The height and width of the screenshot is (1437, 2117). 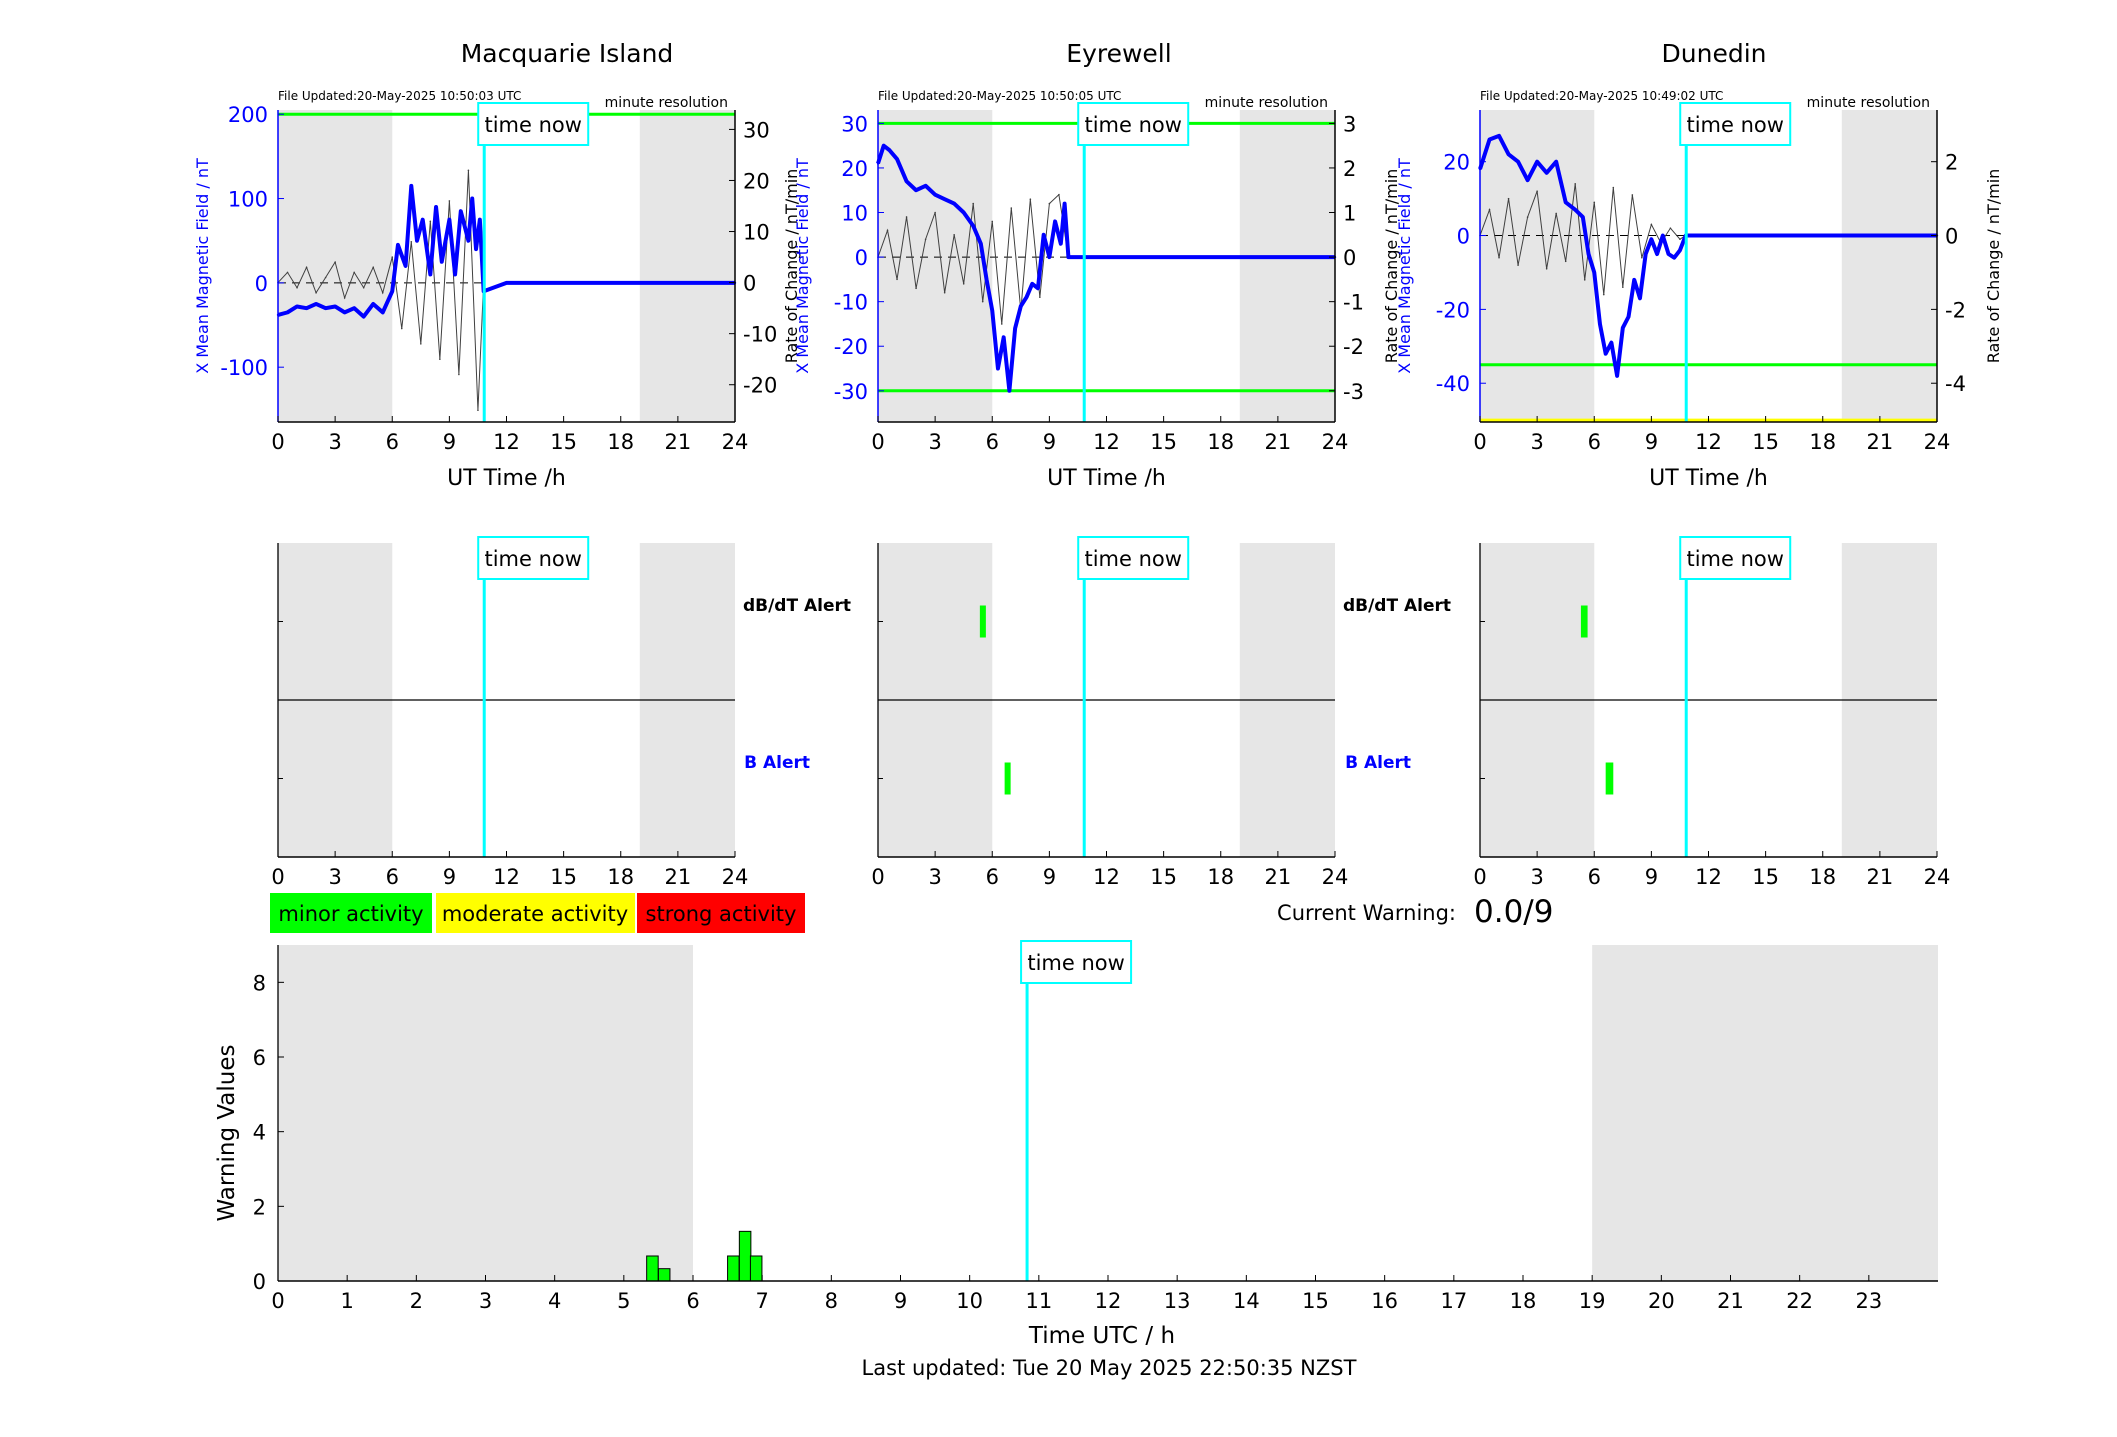 I want to click on top-panel-2-field-series, so click(x=1105, y=268).